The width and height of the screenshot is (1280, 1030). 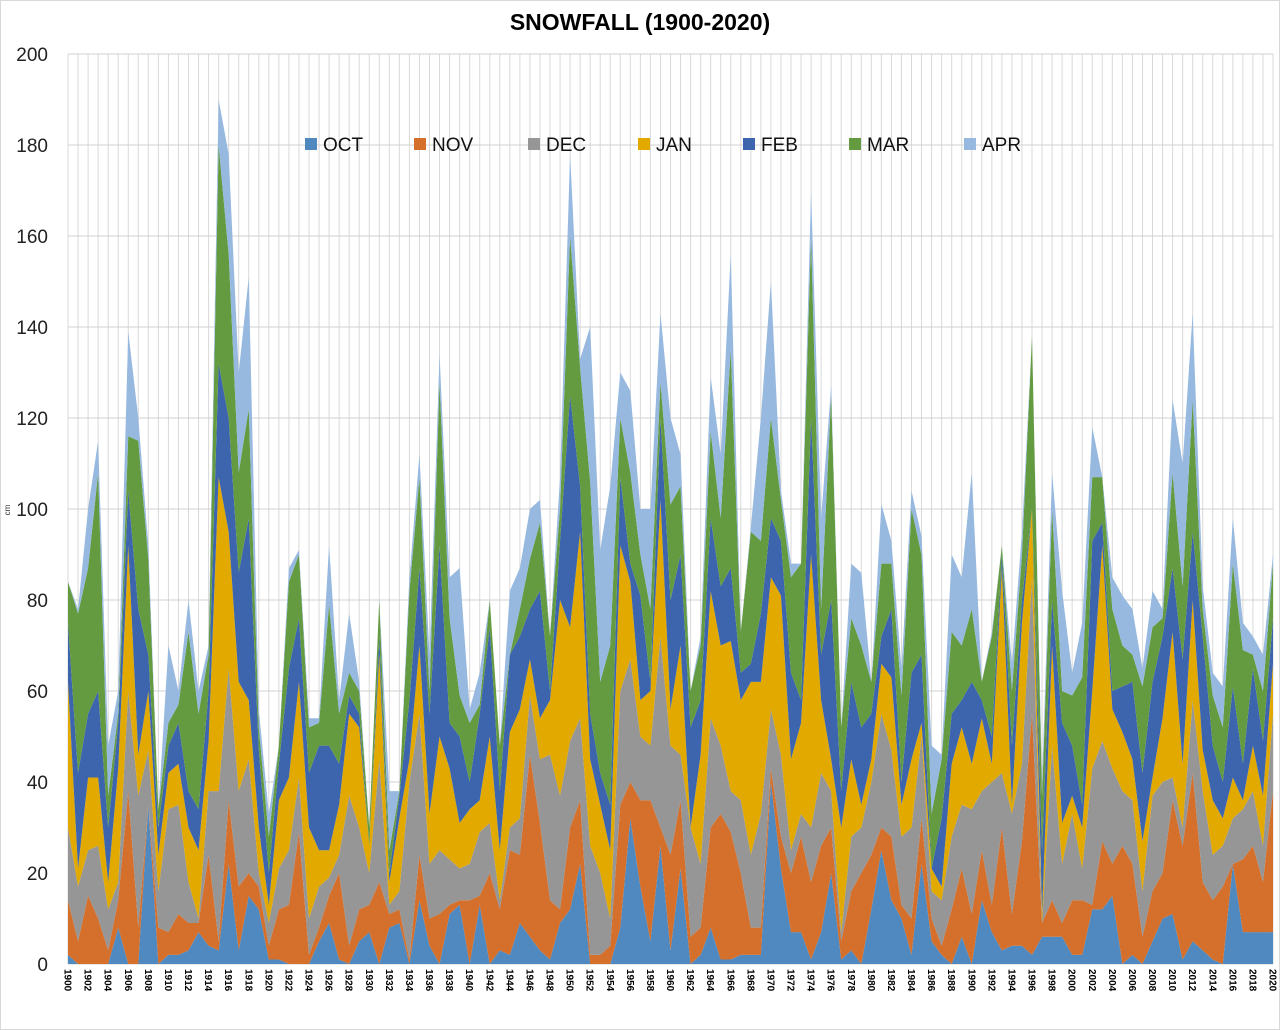 What do you see at coordinates (569, 980) in the screenshot?
I see `x-tick-label: 1950` at bounding box center [569, 980].